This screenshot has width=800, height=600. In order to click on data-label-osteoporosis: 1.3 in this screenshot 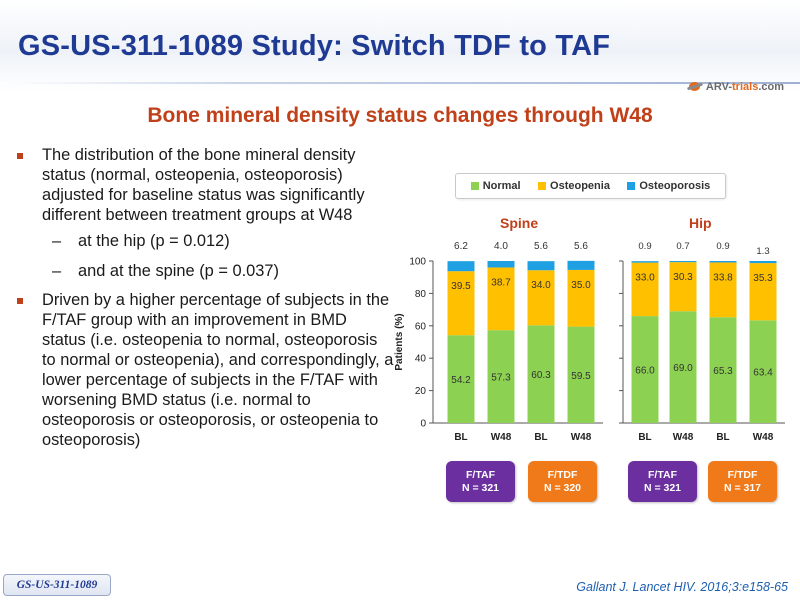, I will do `click(762, 251)`.